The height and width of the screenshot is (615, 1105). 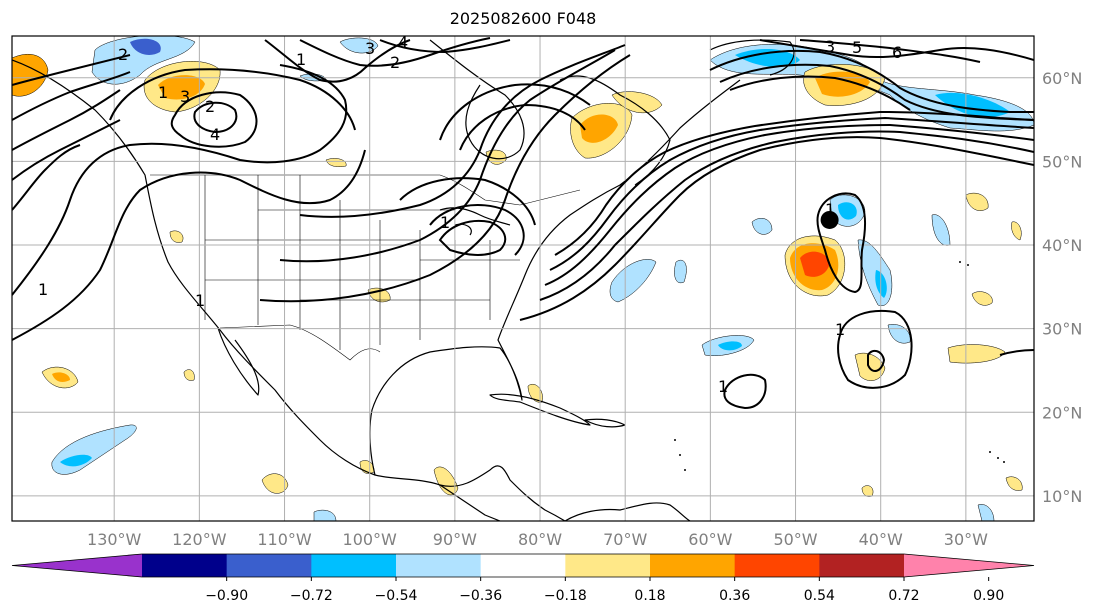 I want to click on baja-california-coastline, so click(x=238, y=361).